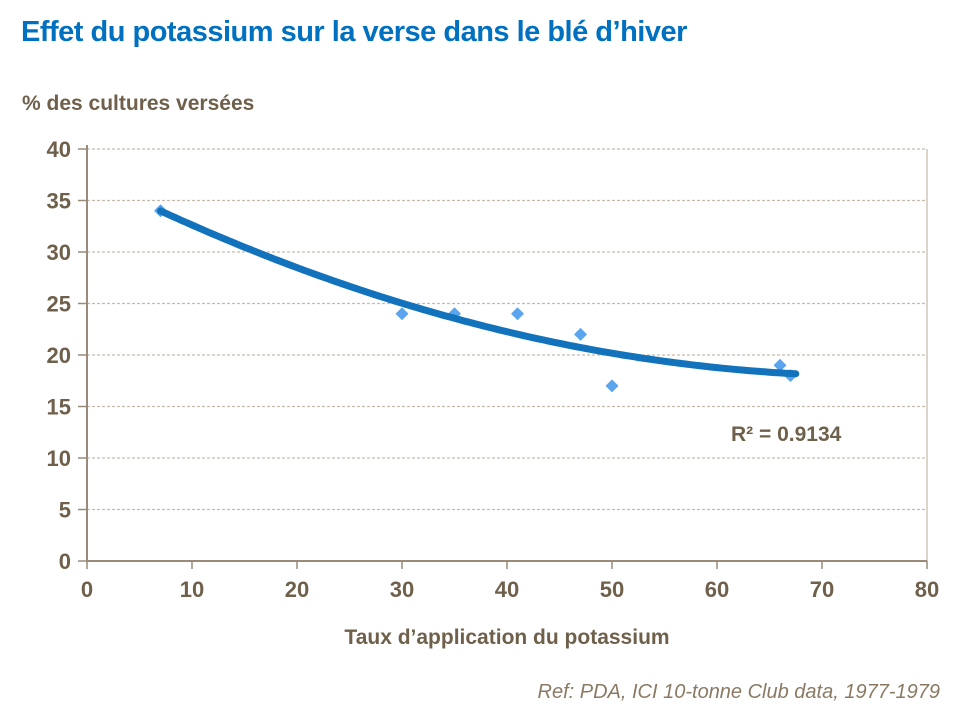  What do you see at coordinates (192, 589) in the screenshot?
I see `x-tick-label: 10` at bounding box center [192, 589].